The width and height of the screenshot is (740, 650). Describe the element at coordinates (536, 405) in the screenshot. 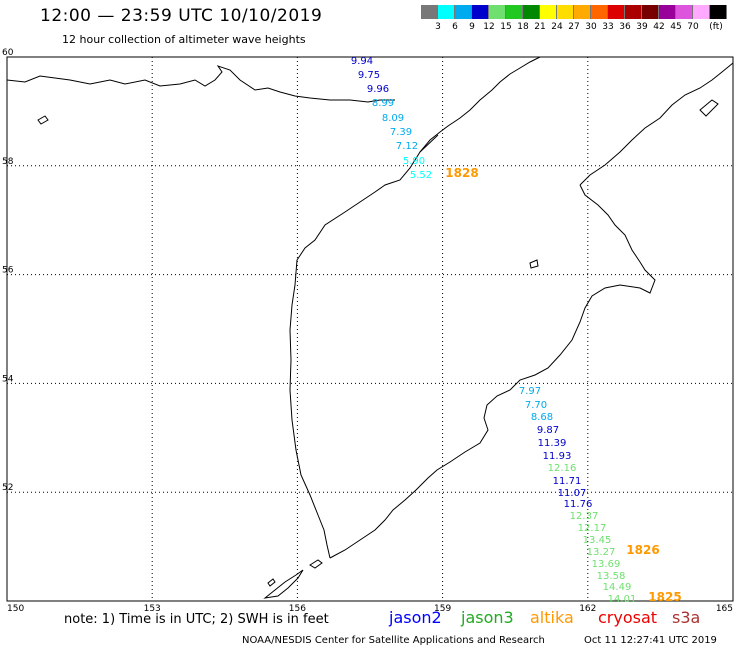

I see `wave-height-value: 7.70` at that location.